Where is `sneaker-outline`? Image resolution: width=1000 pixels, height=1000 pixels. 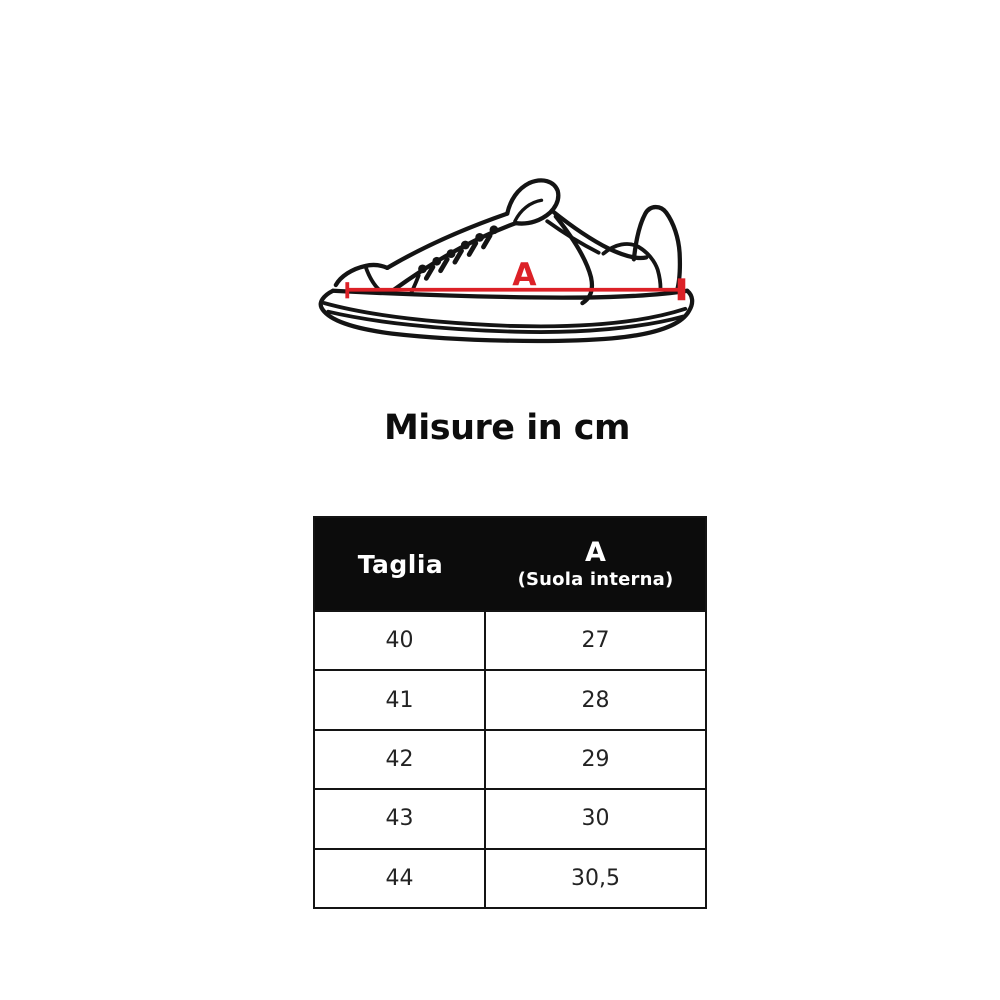 sneaker-outline is located at coordinates (506, 261).